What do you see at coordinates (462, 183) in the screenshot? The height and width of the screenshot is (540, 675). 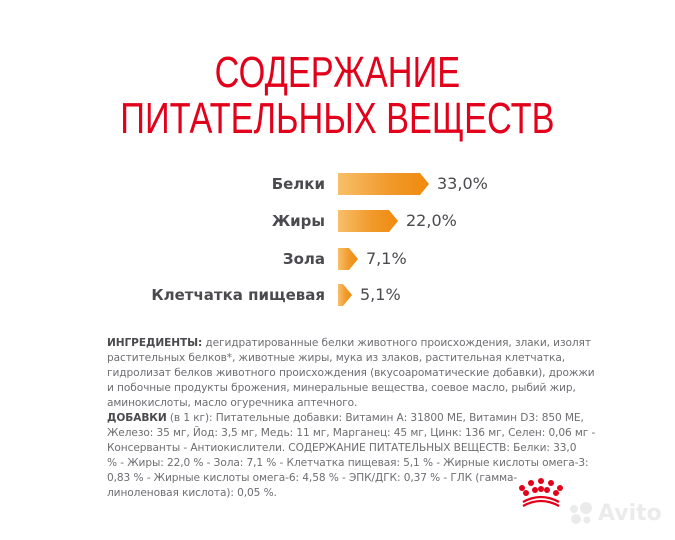 I see `bar-value: 33,0%` at bounding box center [462, 183].